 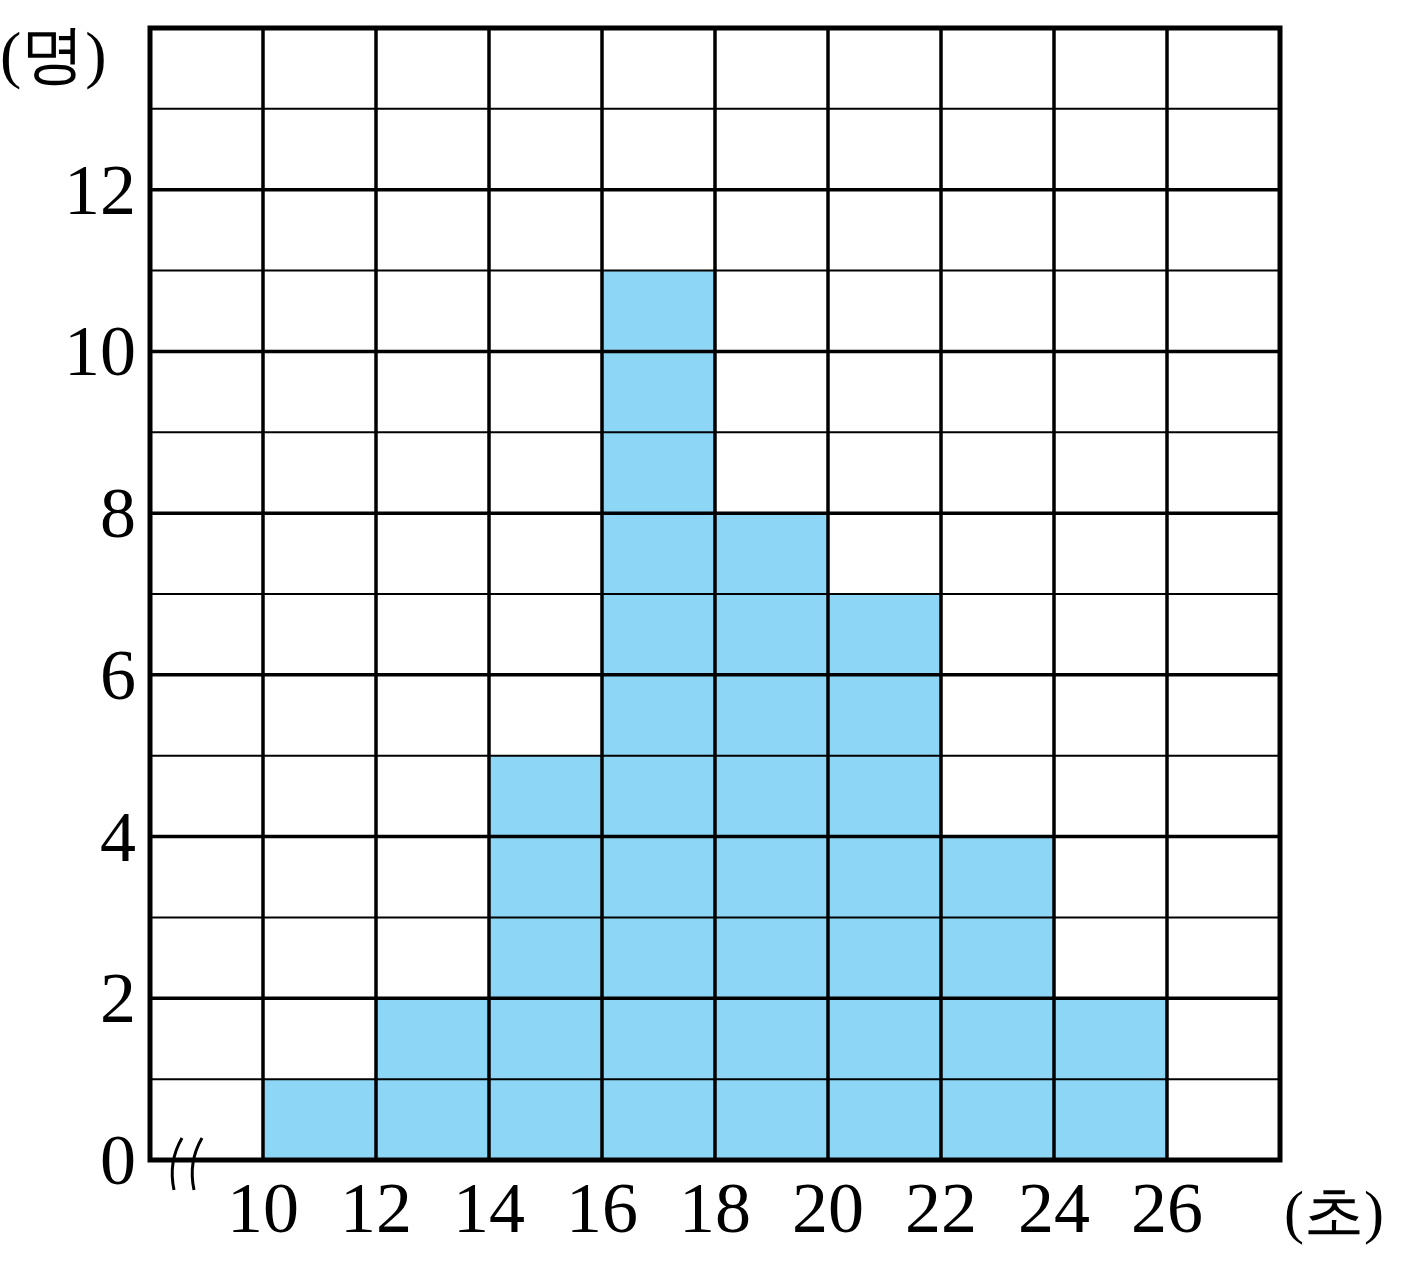 What do you see at coordinates (1334, 1212) in the screenshot?
I see `x-axis-title: (초)` at bounding box center [1334, 1212].